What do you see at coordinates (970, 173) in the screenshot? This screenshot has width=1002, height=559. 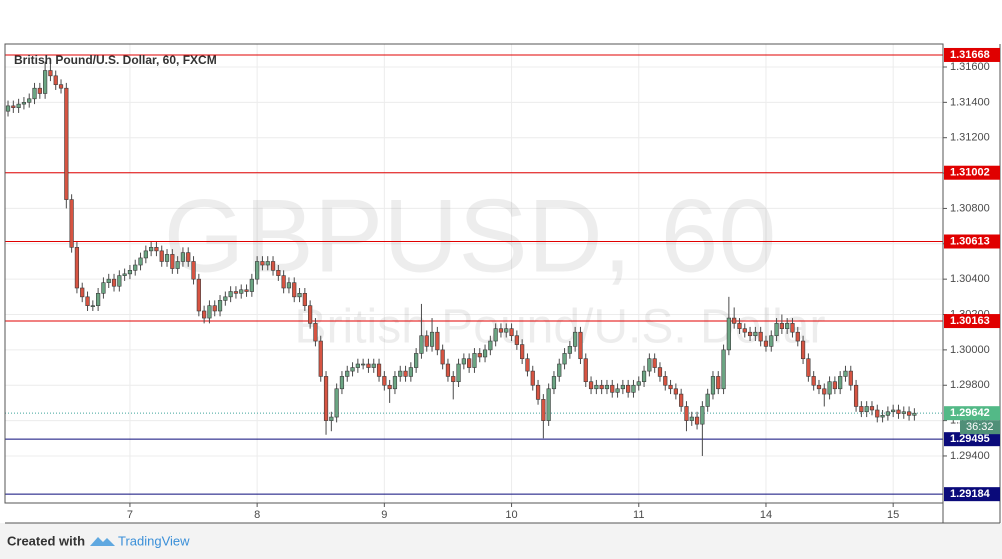 I see `level-label: 1.31002` at bounding box center [970, 173].